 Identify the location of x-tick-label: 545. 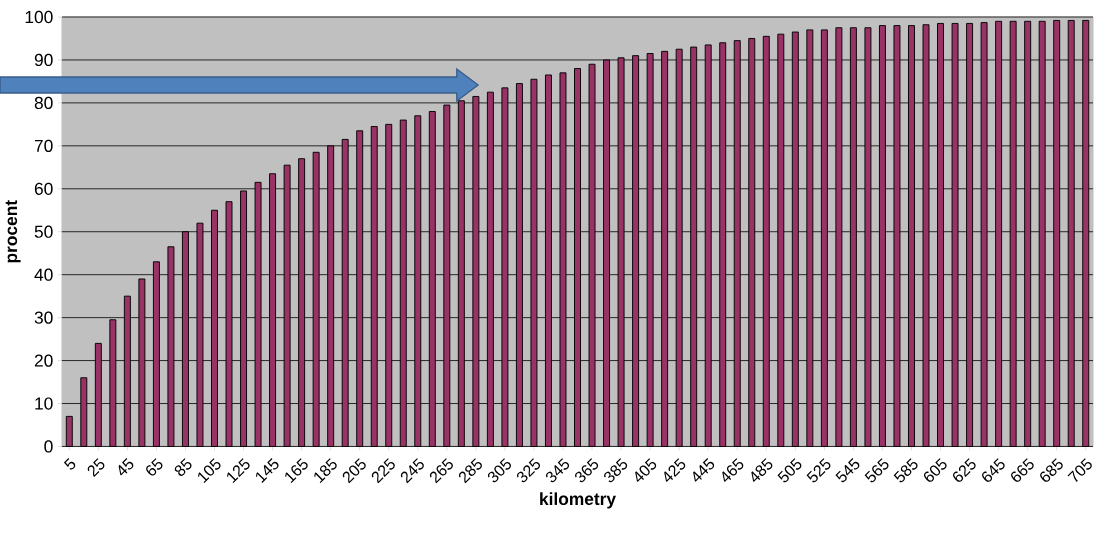
(847, 470).